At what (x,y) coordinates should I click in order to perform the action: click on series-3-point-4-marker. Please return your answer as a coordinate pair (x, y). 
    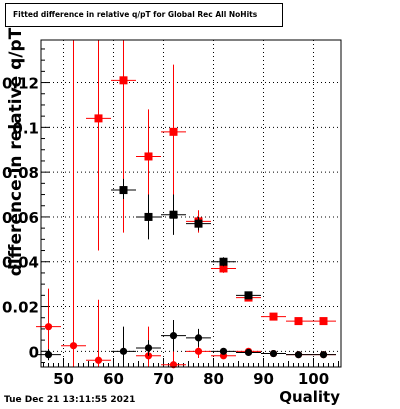
    Looking at the image, I should click on (223, 261).